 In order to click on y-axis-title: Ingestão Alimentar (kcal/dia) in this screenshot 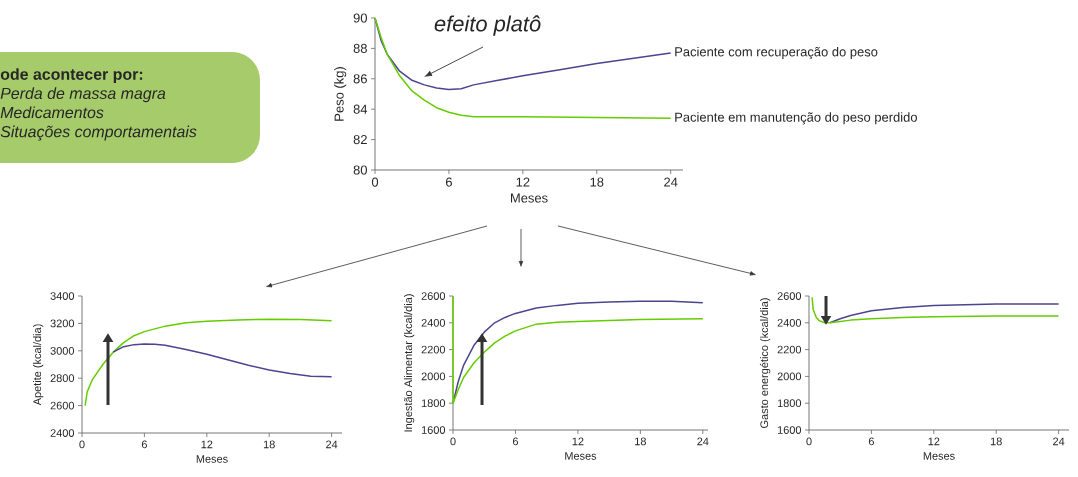, I will do `click(409, 363)`.